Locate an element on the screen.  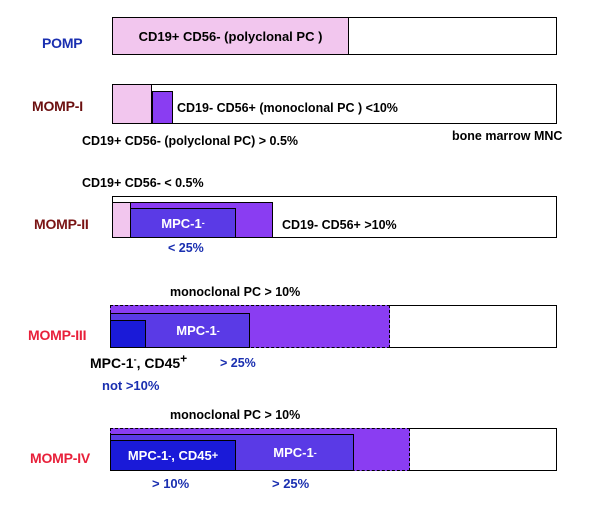
momp-i-polyclonal-segment is located at coordinates (132, 104).